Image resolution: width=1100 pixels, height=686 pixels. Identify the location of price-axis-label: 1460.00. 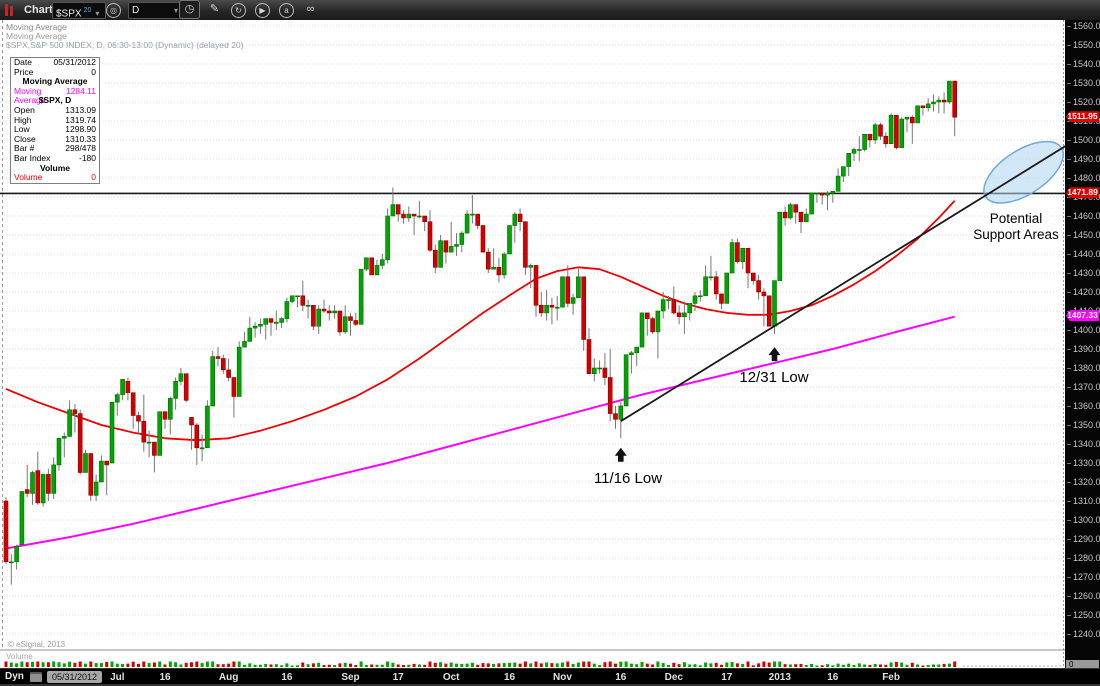
(1083, 216).